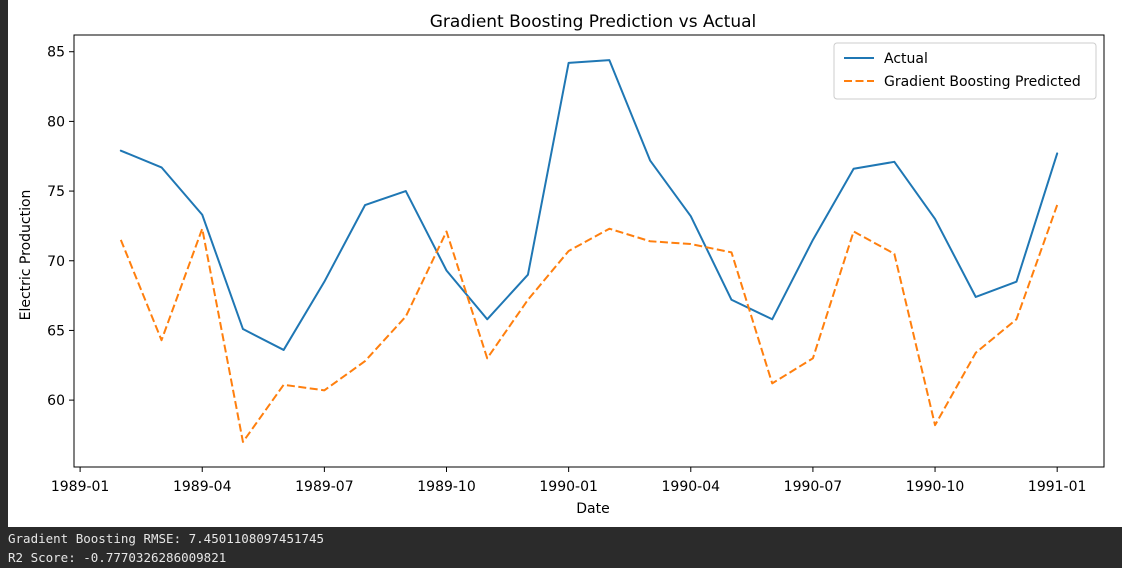 The height and width of the screenshot is (568, 1122). Describe the element at coordinates (80, 487) in the screenshot. I see `x-tick-label: 1989-01` at that location.